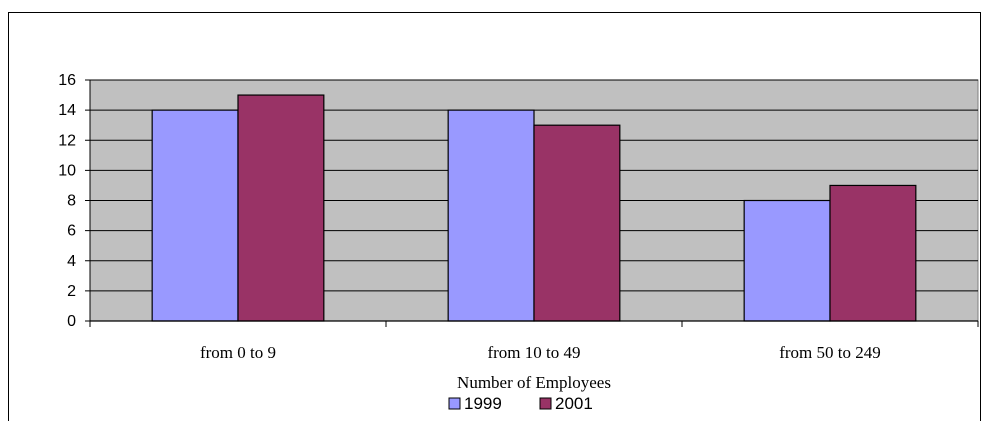 The image size is (988, 421). I want to click on y-tick-label: 4, so click(71, 261).